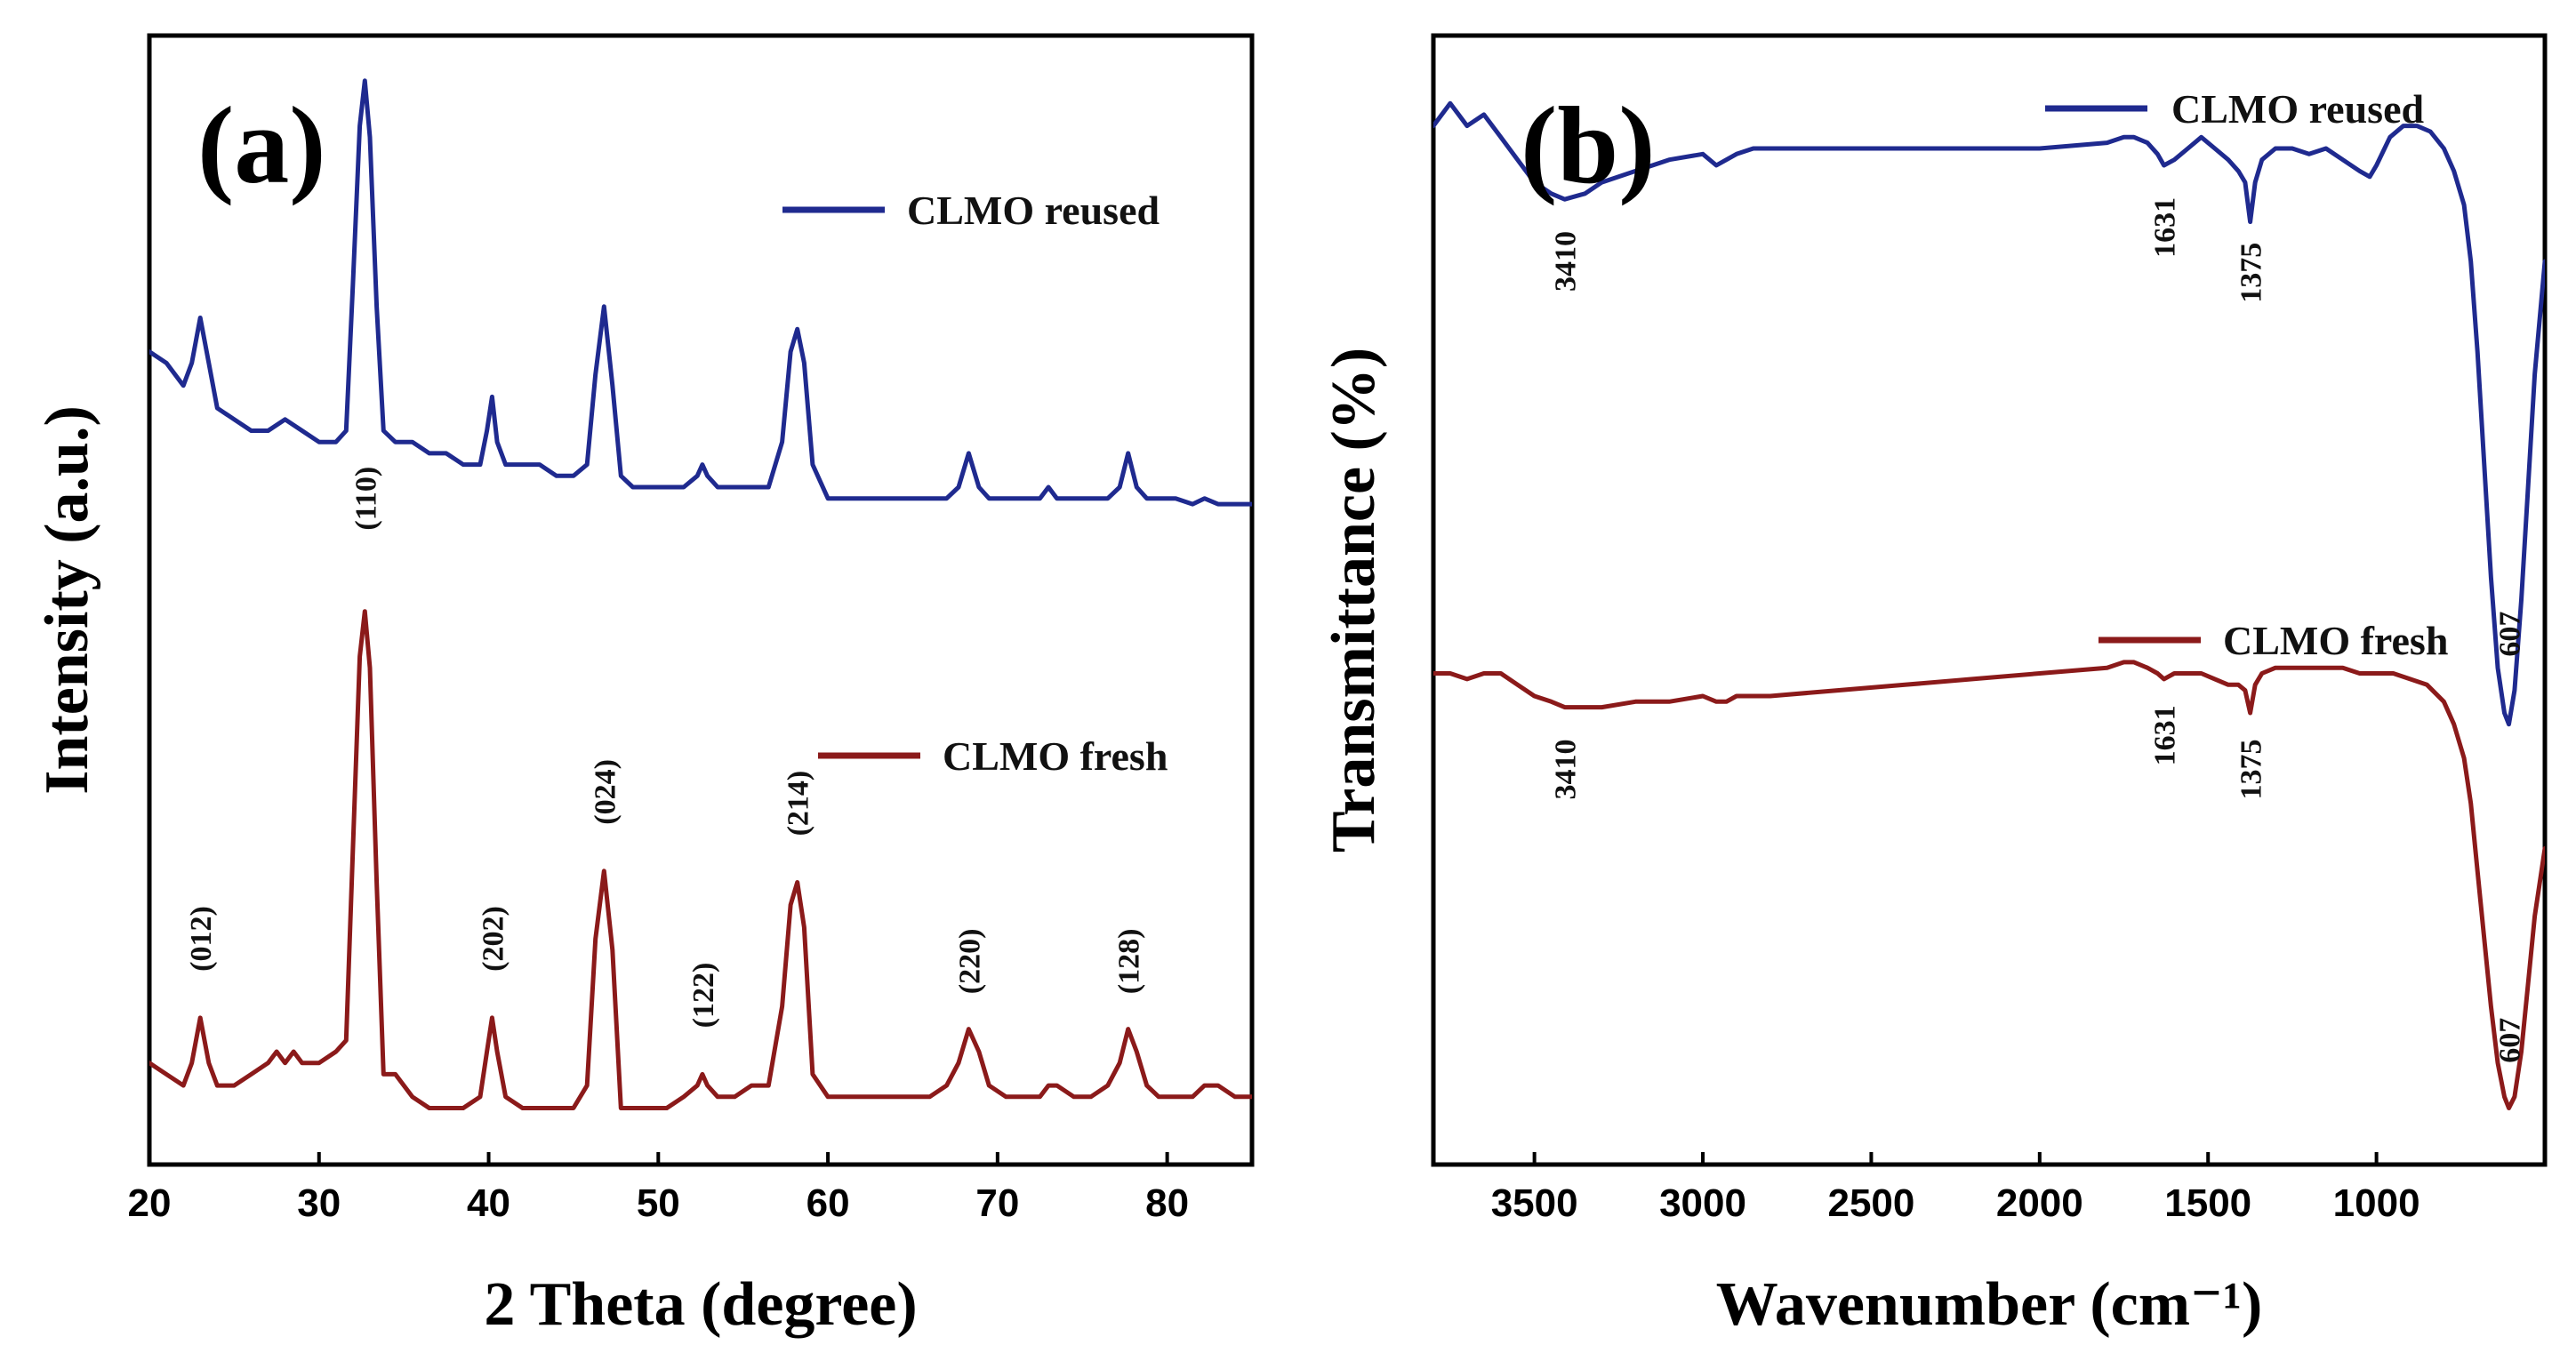 The width and height of the screenshot is (2576, 1353). I want to click on panel-a-peak-label: (202), so click(493, 939).